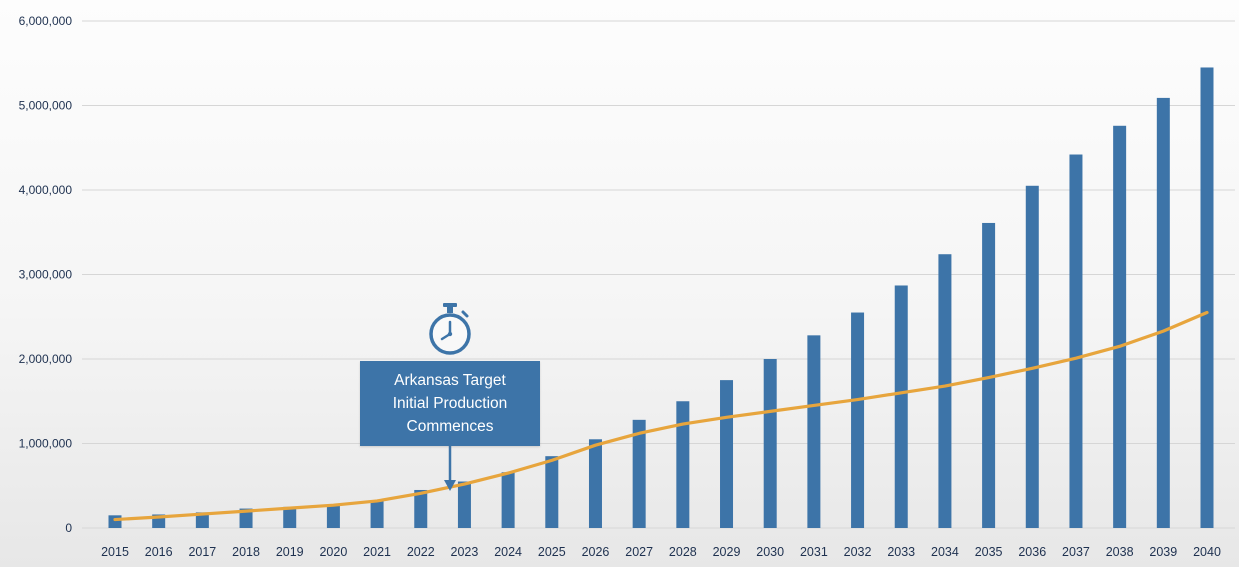 This screenshot has width=1239, height=567. I want to click on x-axis-tick-label: 2029, so click(727, 552).